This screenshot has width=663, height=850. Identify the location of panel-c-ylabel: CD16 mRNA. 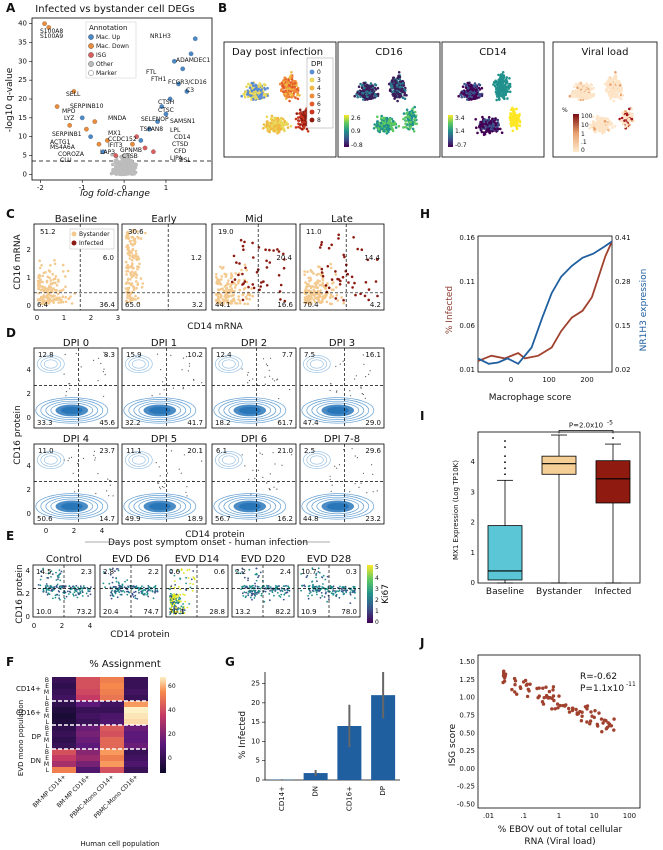
(18, 261).